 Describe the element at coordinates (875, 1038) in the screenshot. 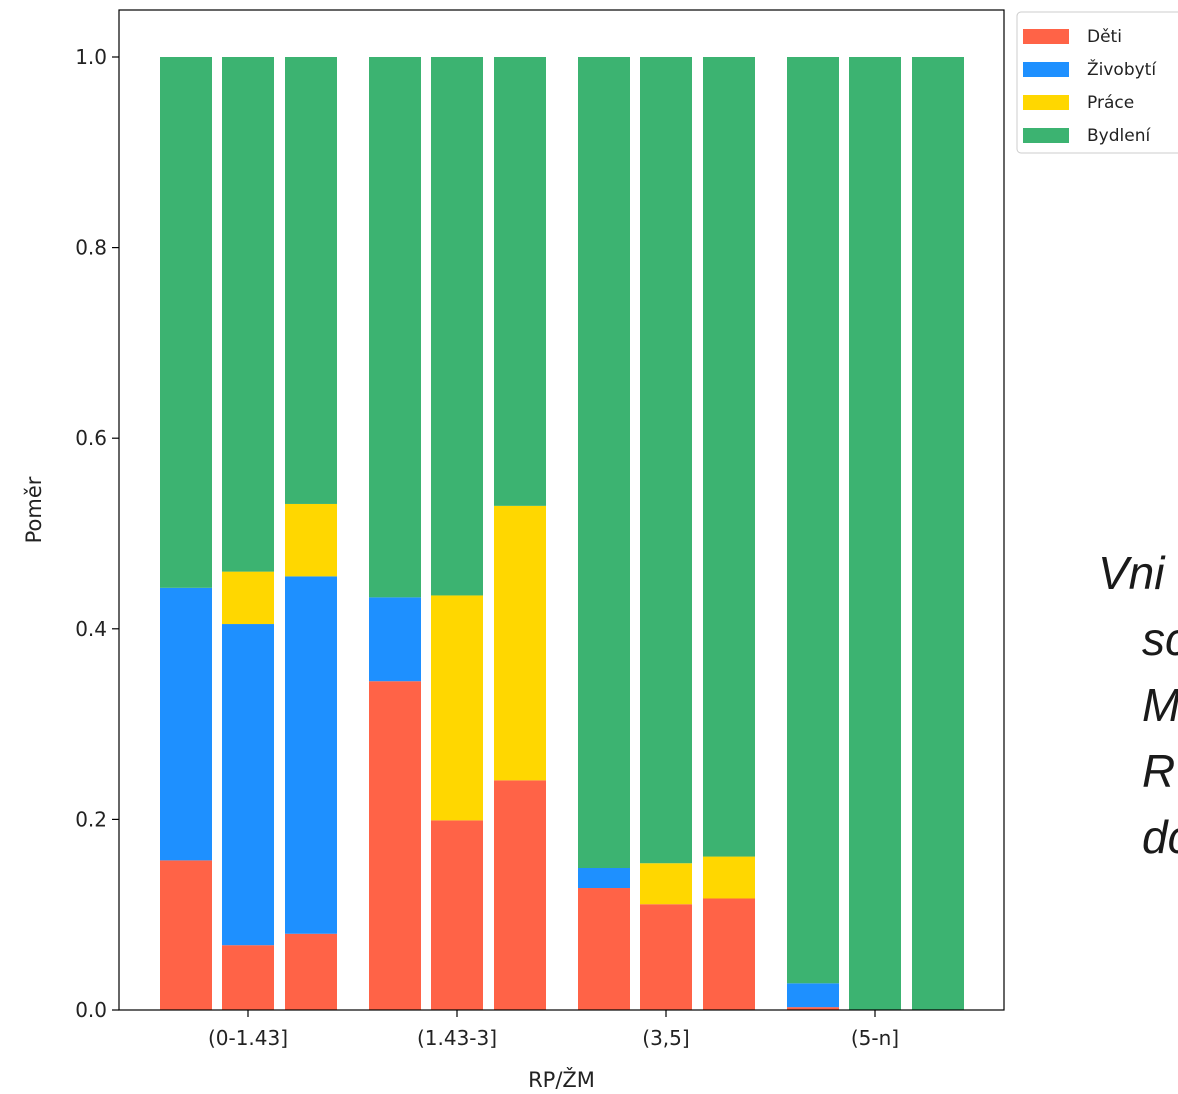

I see `x-tick-label: (5-n]` at that location.